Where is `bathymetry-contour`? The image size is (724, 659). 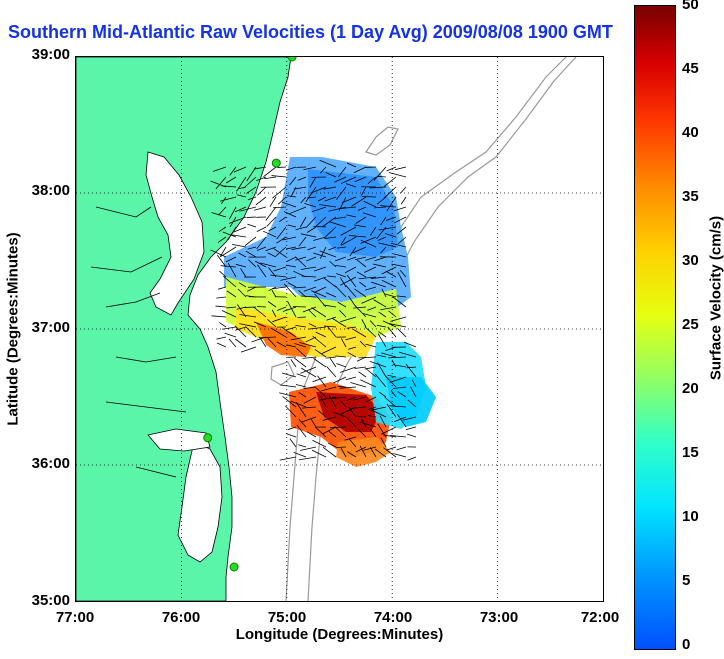 bathymetry-contour is located at coordinates (282, 373).